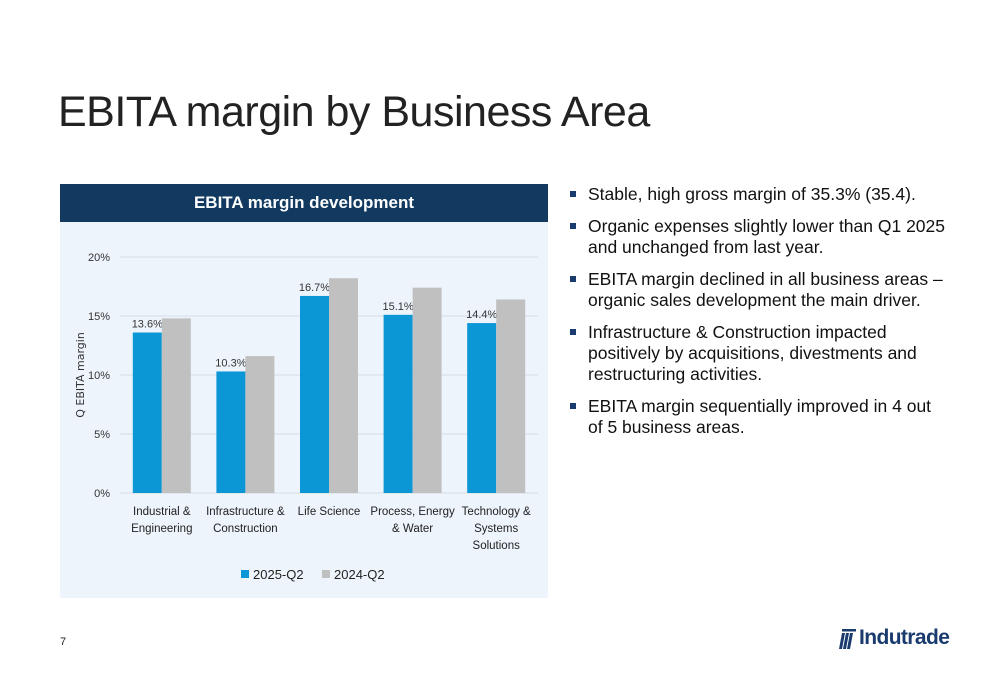 Image resolution: width=1000 pixels, height=685 pixels. Describe the element at coordinates (99, 258) in the screenshot. I see `y-tick-label: 20%` at that location.